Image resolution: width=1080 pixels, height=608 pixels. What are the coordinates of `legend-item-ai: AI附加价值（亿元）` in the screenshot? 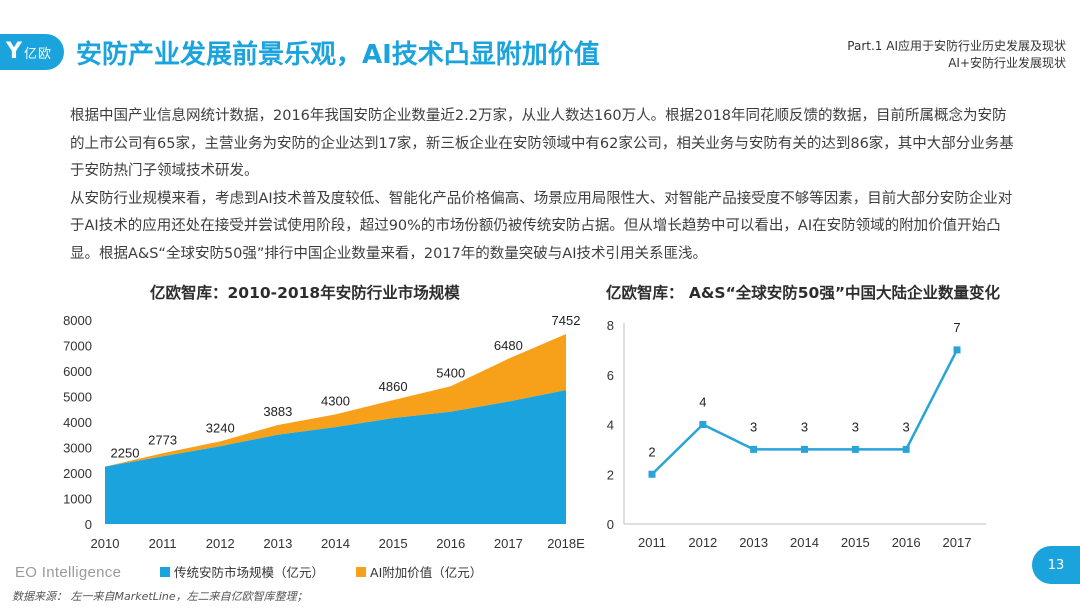 It's located at (419, 571).